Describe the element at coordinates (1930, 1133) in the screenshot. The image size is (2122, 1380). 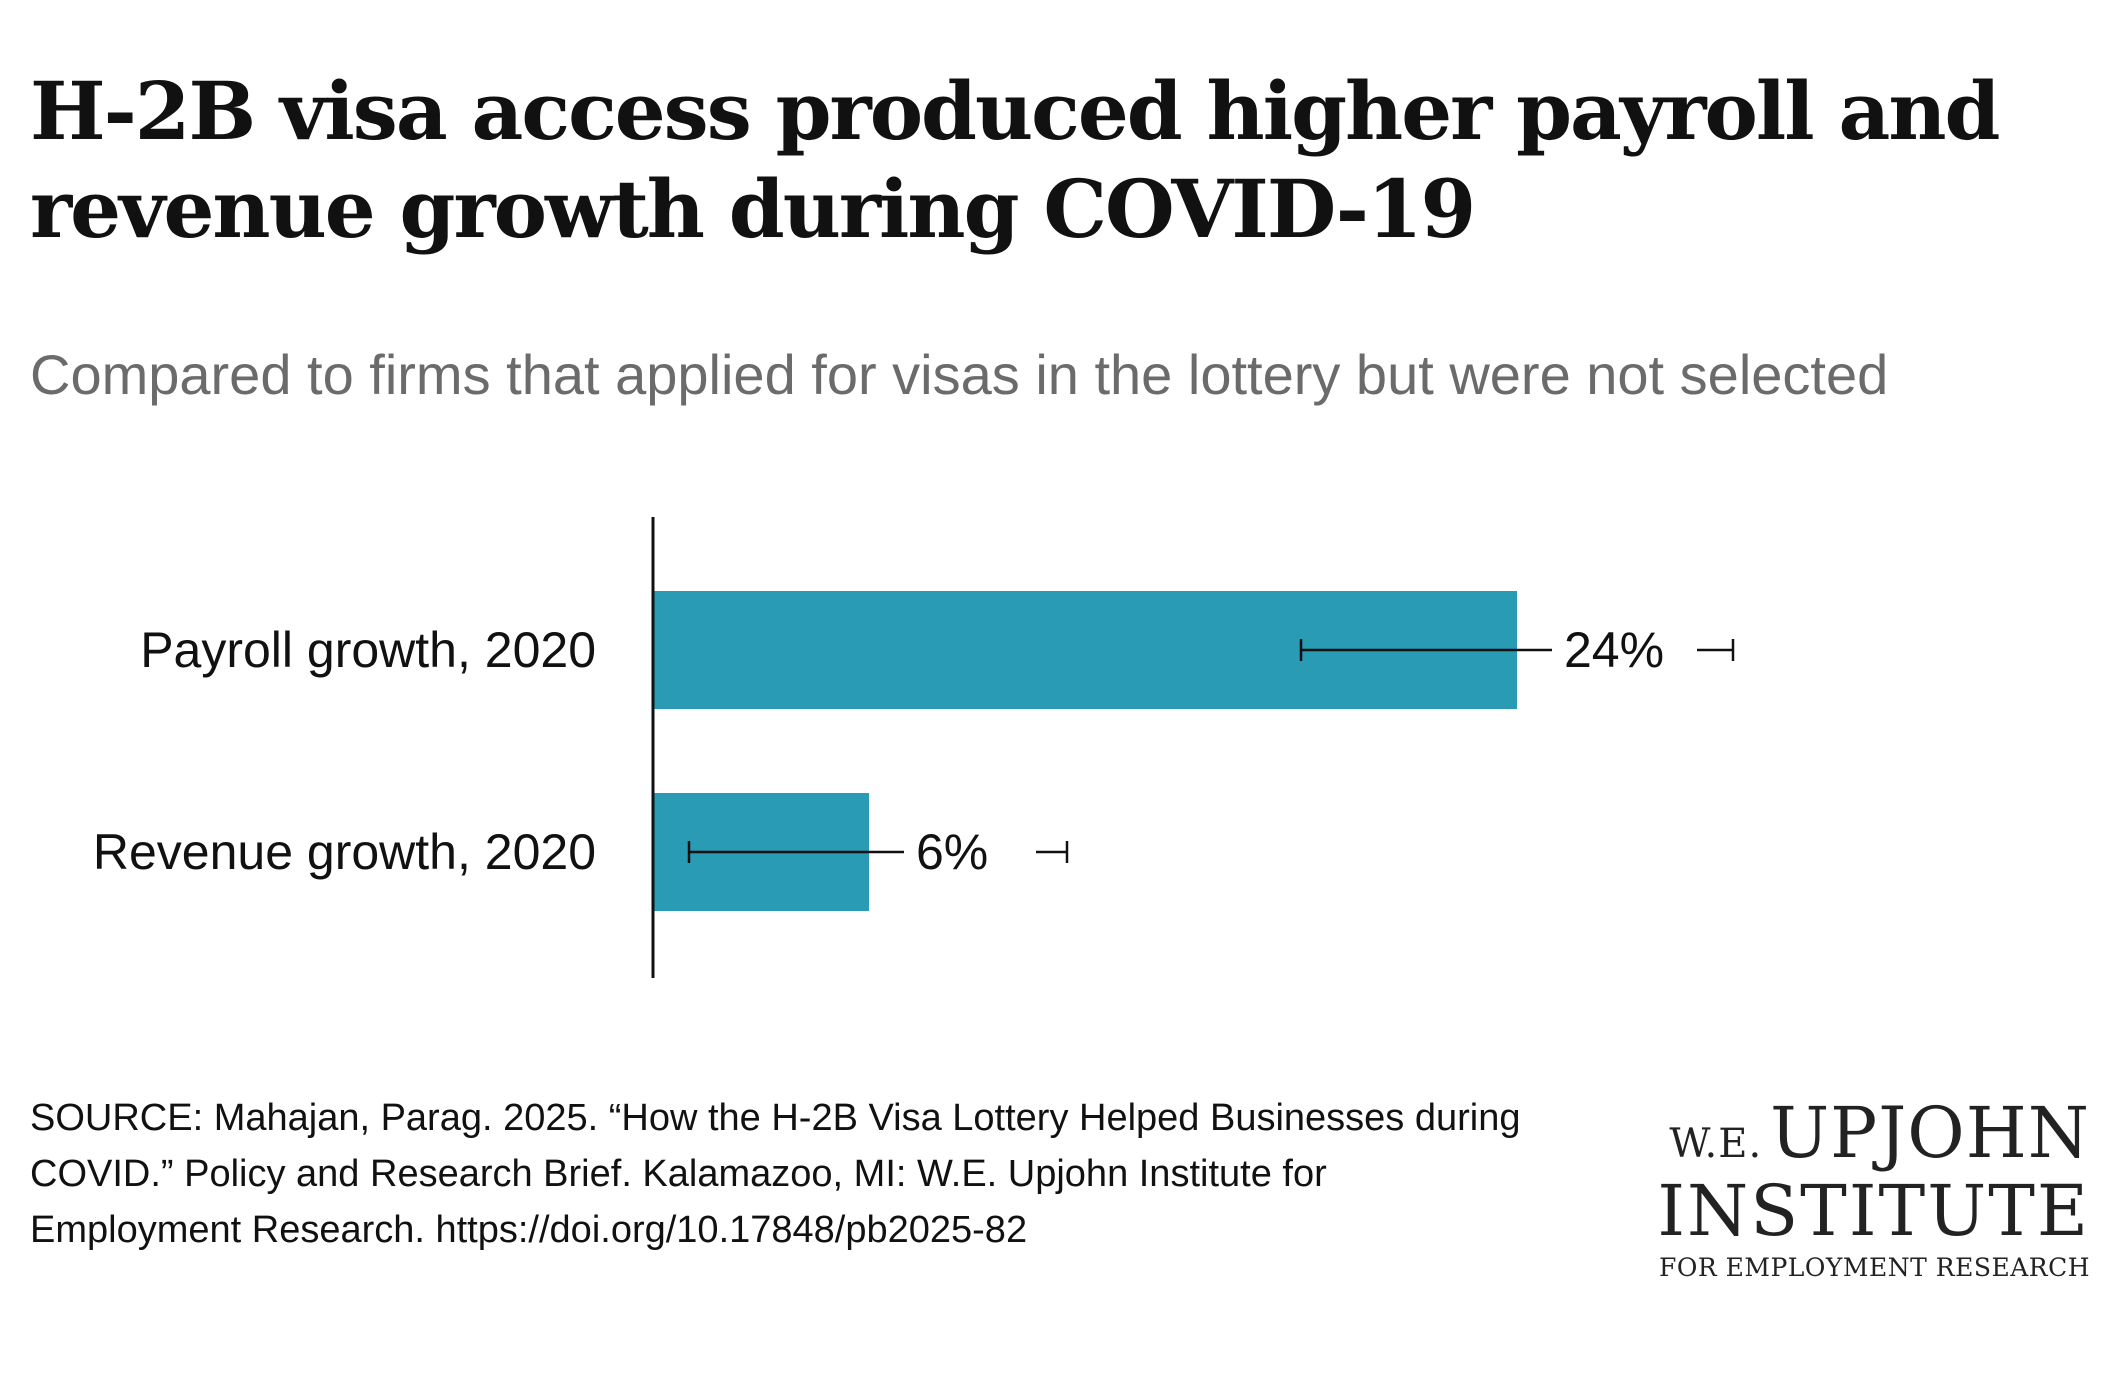
I see `logo-upjohn: UPJOHN` at that location.